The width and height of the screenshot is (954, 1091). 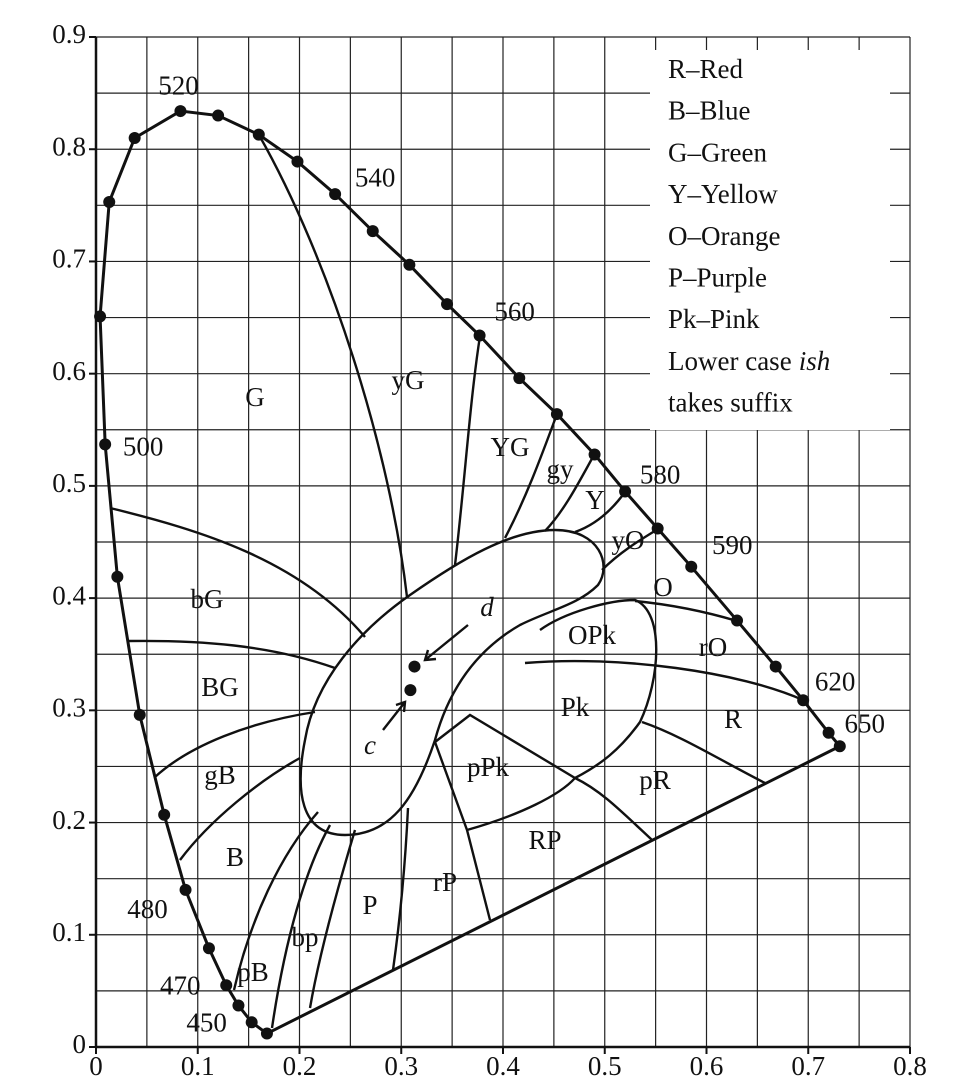 I want to click on x-tick-label: 0.8, so click(x=910, y=1066).